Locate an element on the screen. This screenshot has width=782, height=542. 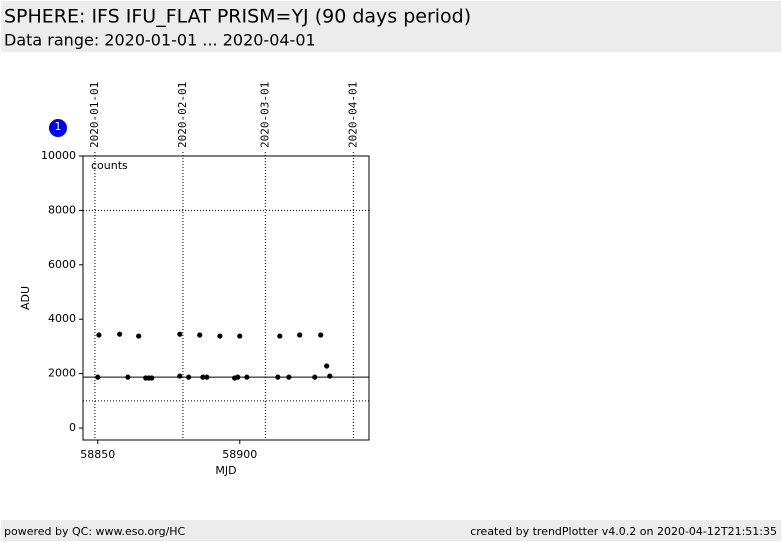
badge is located at coordinates (58, 128).